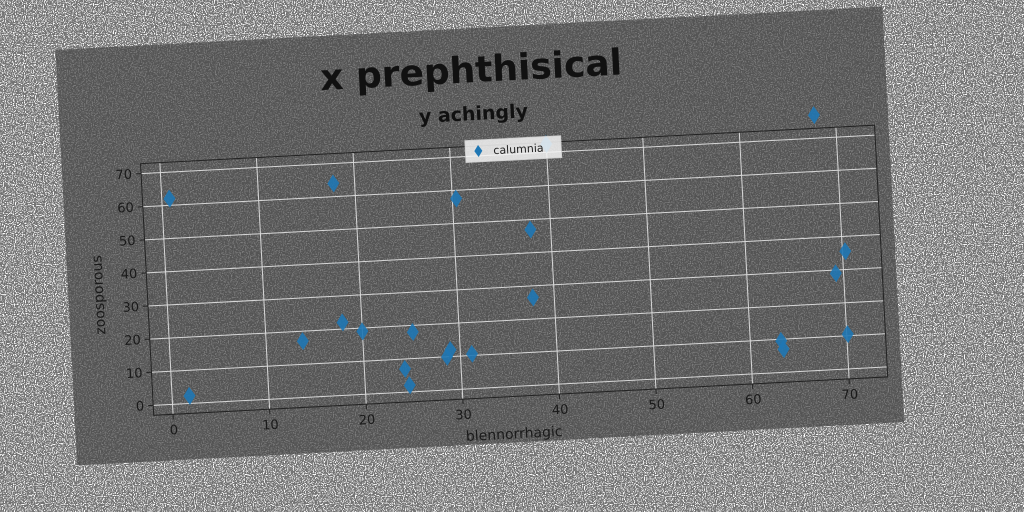 The image size is (1024, 512). Describe the element at coordinates (656, 406) in the screenshot. I see `x-tick-label: 50` at that location.